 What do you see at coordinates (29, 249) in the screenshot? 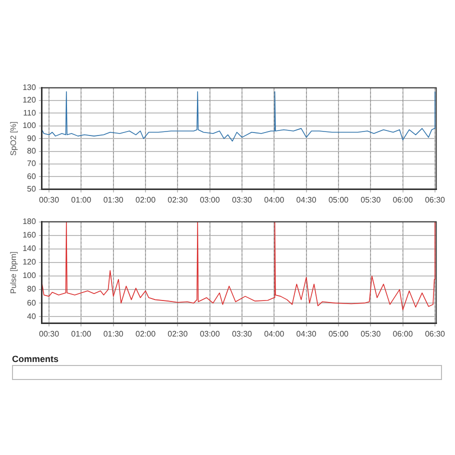
I see `y-tick-label: 140` at bounding box center [29, 249].